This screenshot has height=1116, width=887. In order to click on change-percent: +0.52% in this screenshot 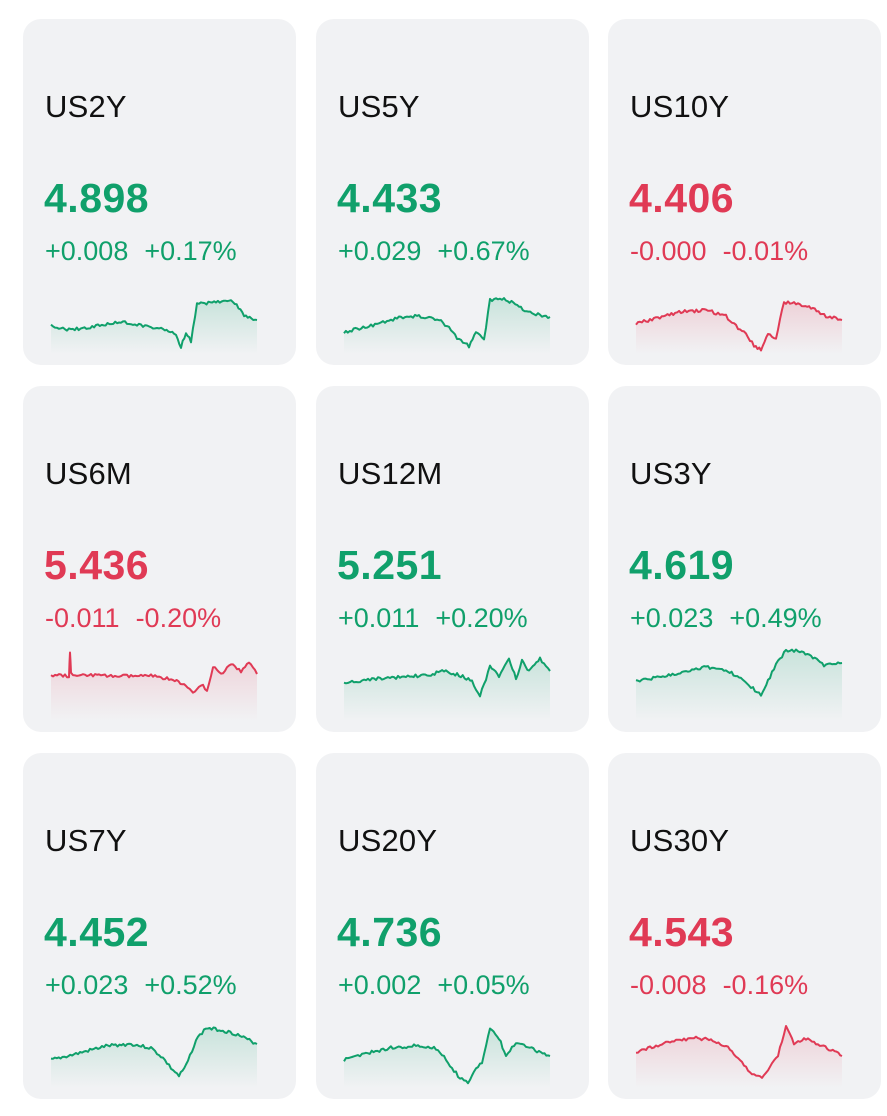, I will do `click(190, 985)`.